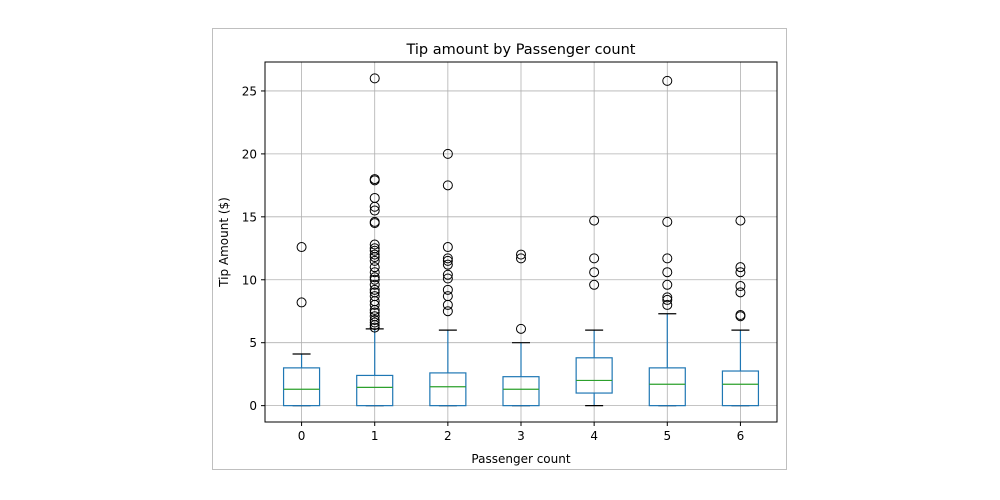  Describe the element at coordinates (667, 436) in the screenshot. I see `x-tick-label: 5` at that location.